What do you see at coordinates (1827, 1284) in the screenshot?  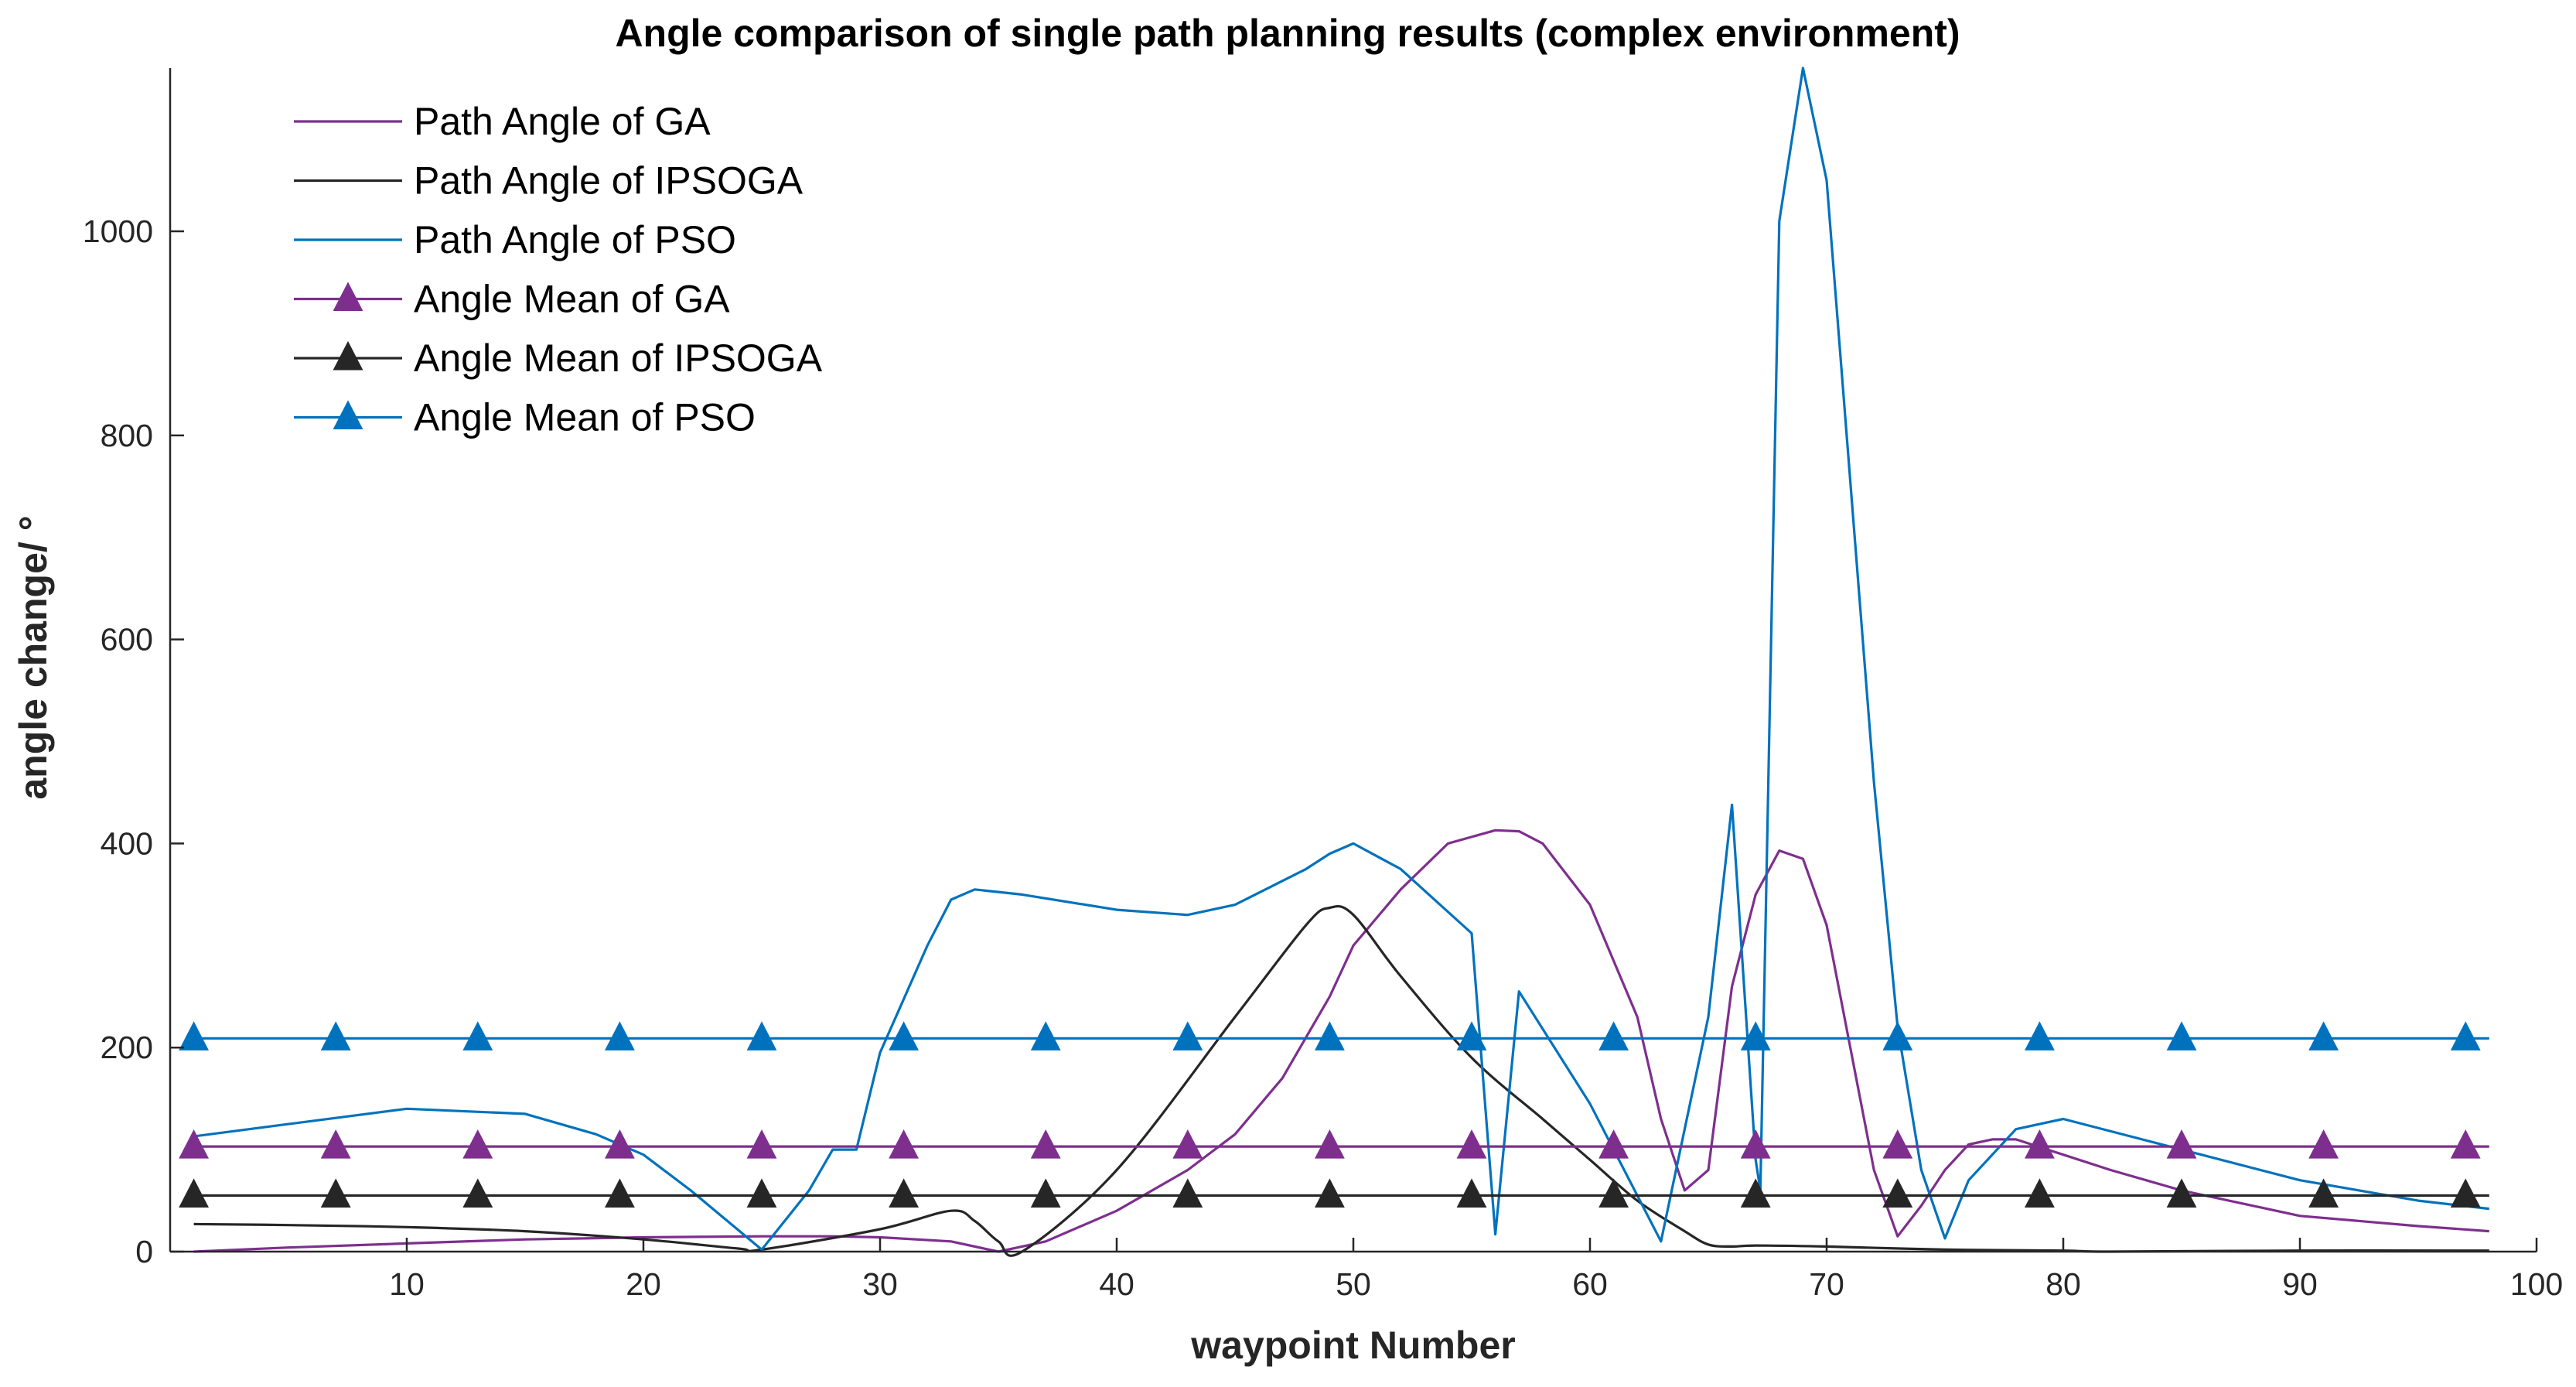 I see `x-tick-label: 70` at bounding box center [1827, 1284].